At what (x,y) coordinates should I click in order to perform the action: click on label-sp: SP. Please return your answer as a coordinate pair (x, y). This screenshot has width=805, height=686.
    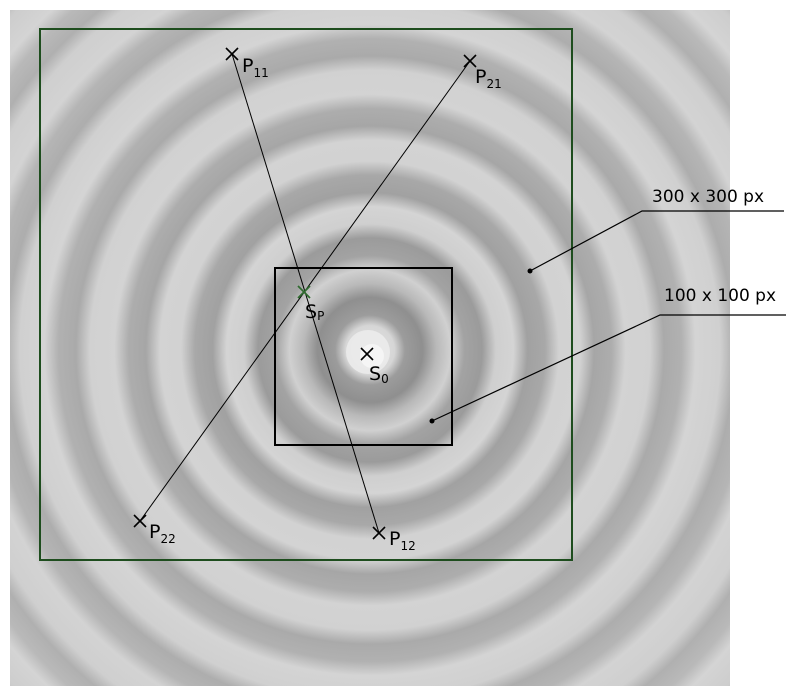
    Looking at the image, I should click on (314, 312).